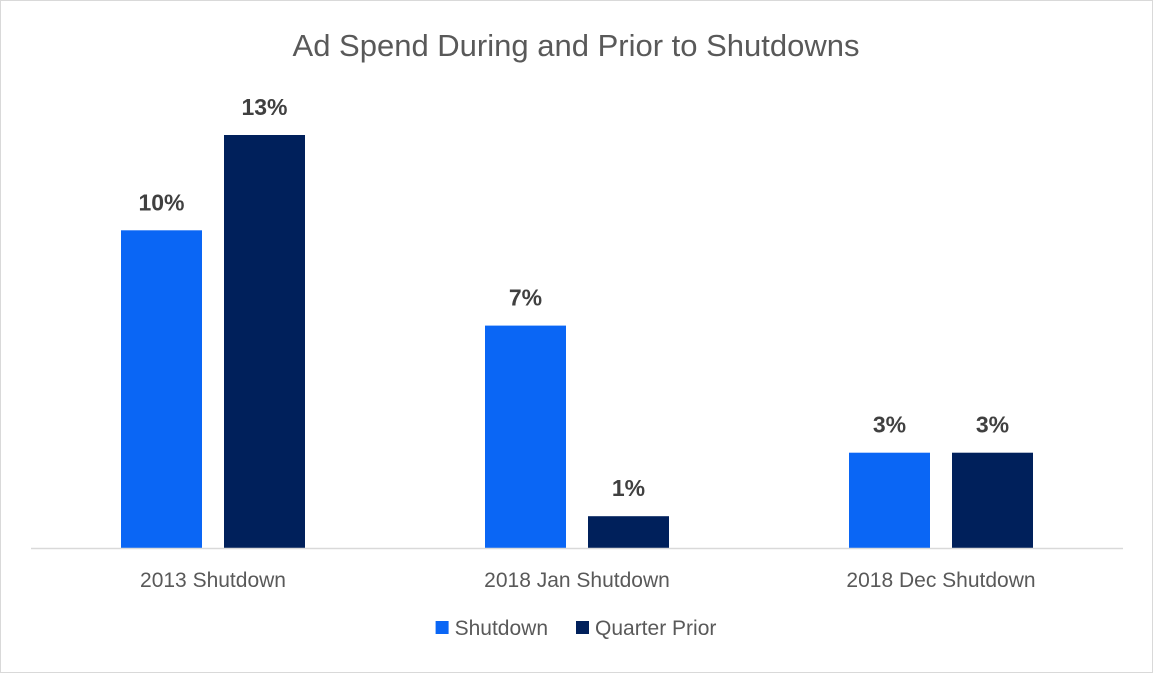 This screenshot has height=673, width=1153. Describe the element at coordinates (577, 580) in the screenshot. I see `x-tick-label: 2018 Jan Shutdown` at that location.